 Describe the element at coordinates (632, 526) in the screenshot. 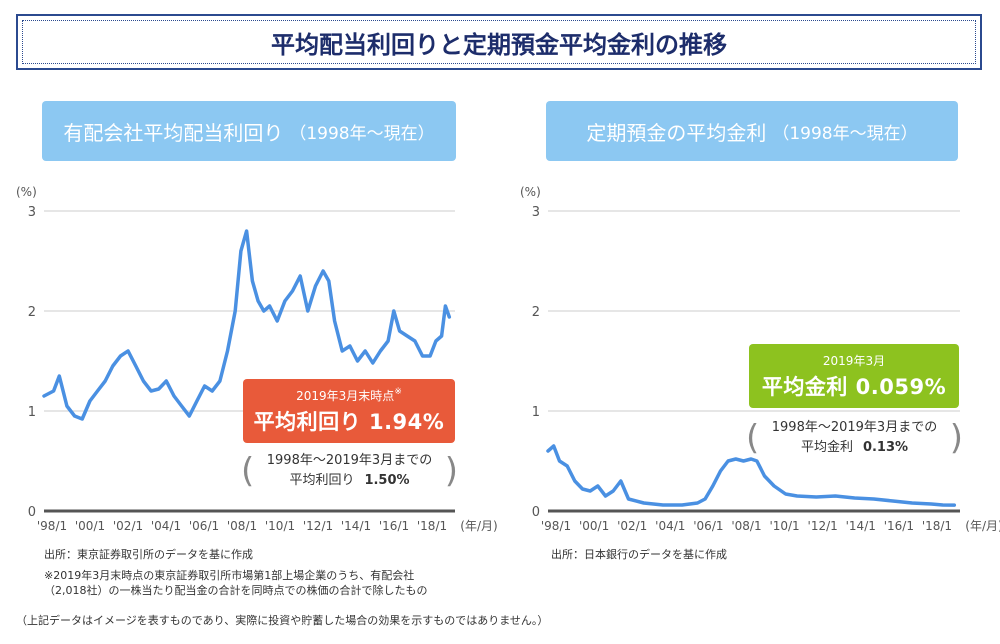

I see `interest-xtick-2: '02/1` at that location.